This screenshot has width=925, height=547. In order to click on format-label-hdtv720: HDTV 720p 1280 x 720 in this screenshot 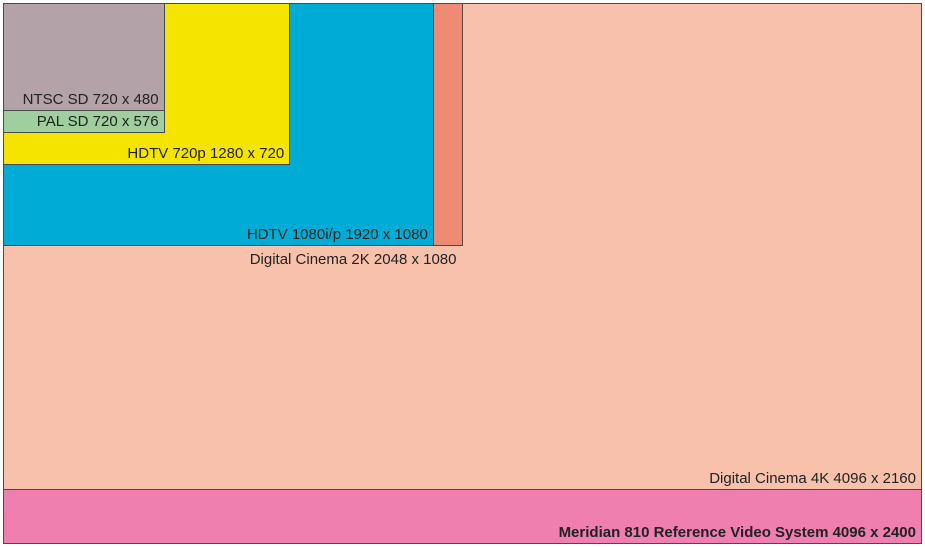, I will do `click(206, 154)`.